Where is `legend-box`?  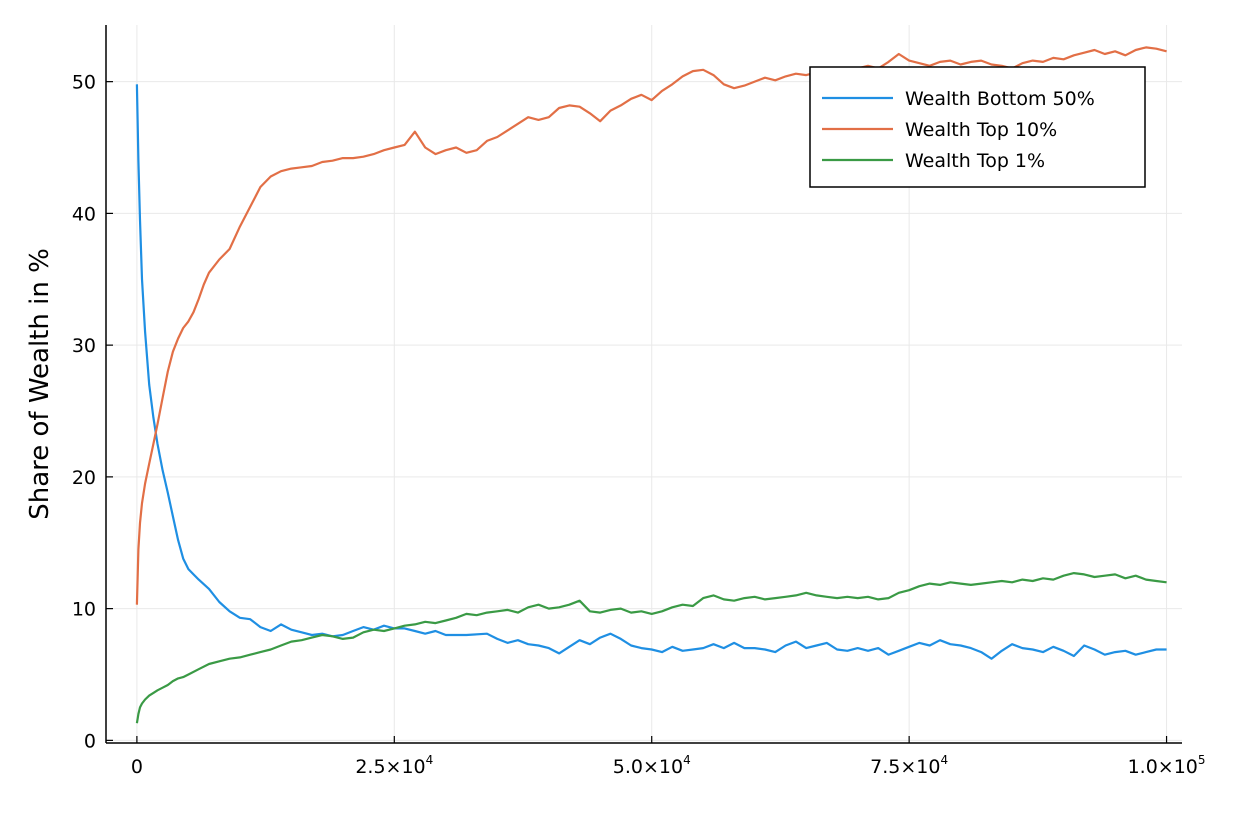 legend-box is located at coordinates (977, 127).